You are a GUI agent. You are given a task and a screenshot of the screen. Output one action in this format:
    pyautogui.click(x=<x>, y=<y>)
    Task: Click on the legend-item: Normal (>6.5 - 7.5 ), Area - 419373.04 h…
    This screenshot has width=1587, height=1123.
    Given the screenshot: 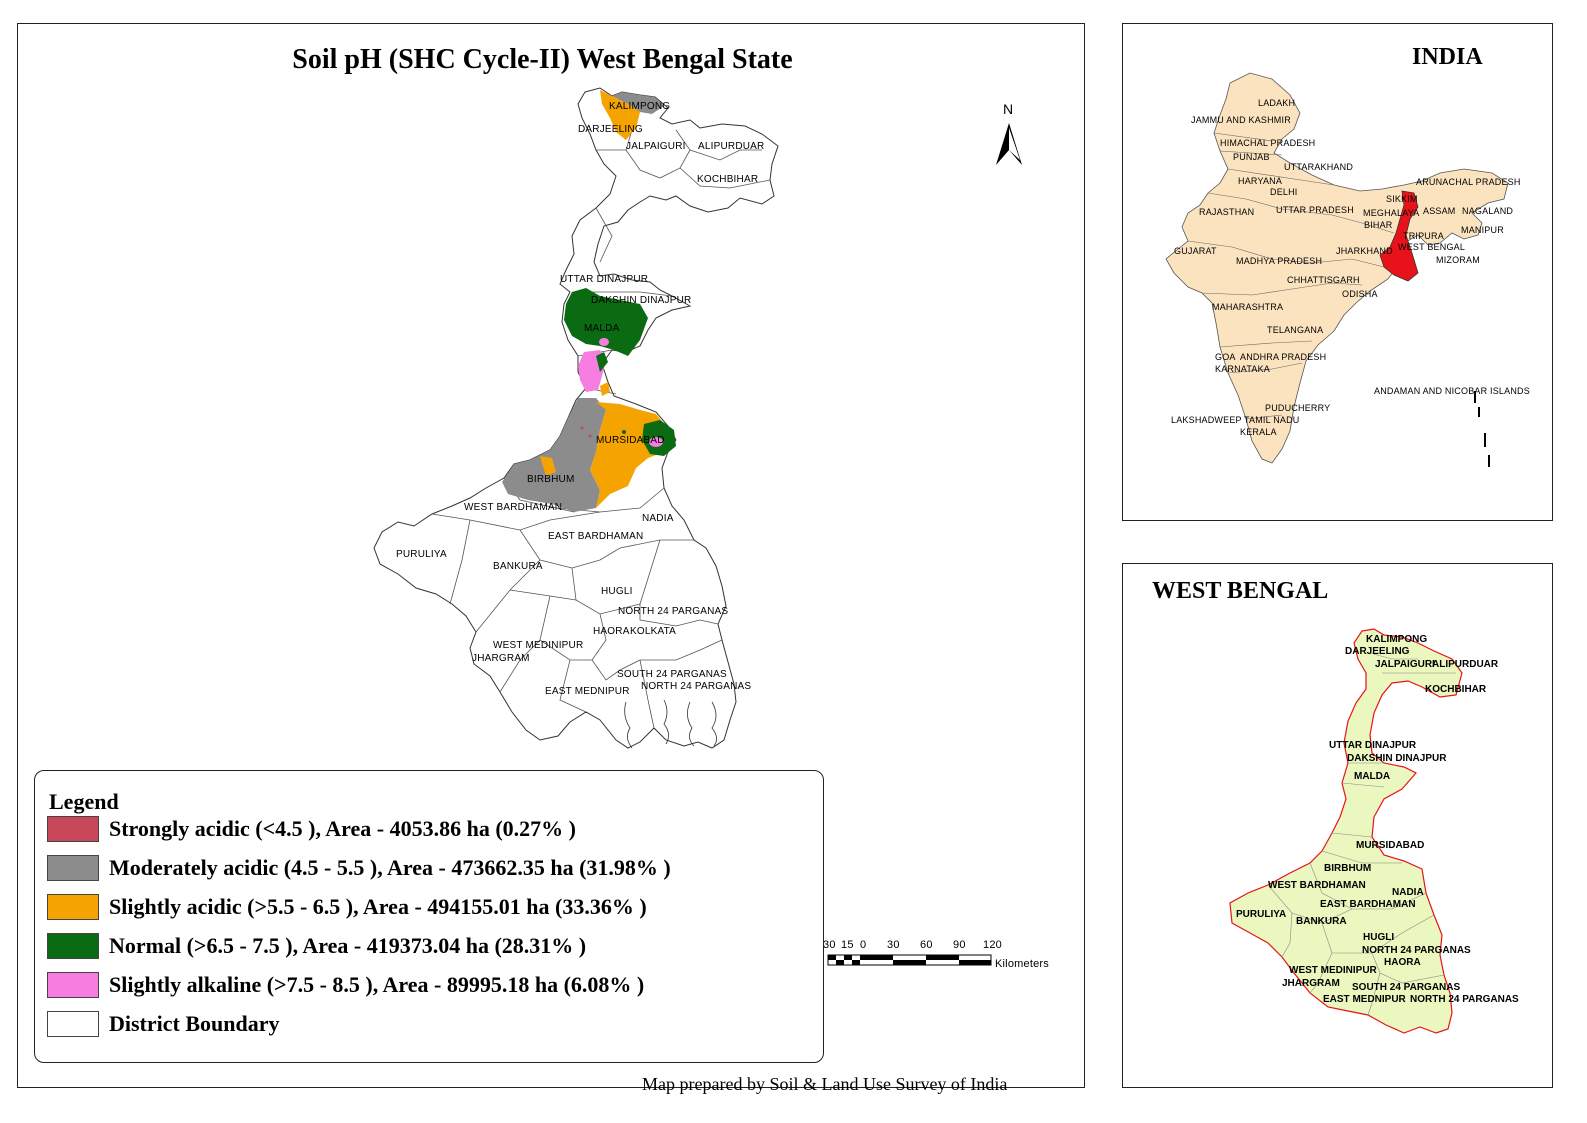 What is the action you would take?
    pyautogui.click(x=316, y=946)
    